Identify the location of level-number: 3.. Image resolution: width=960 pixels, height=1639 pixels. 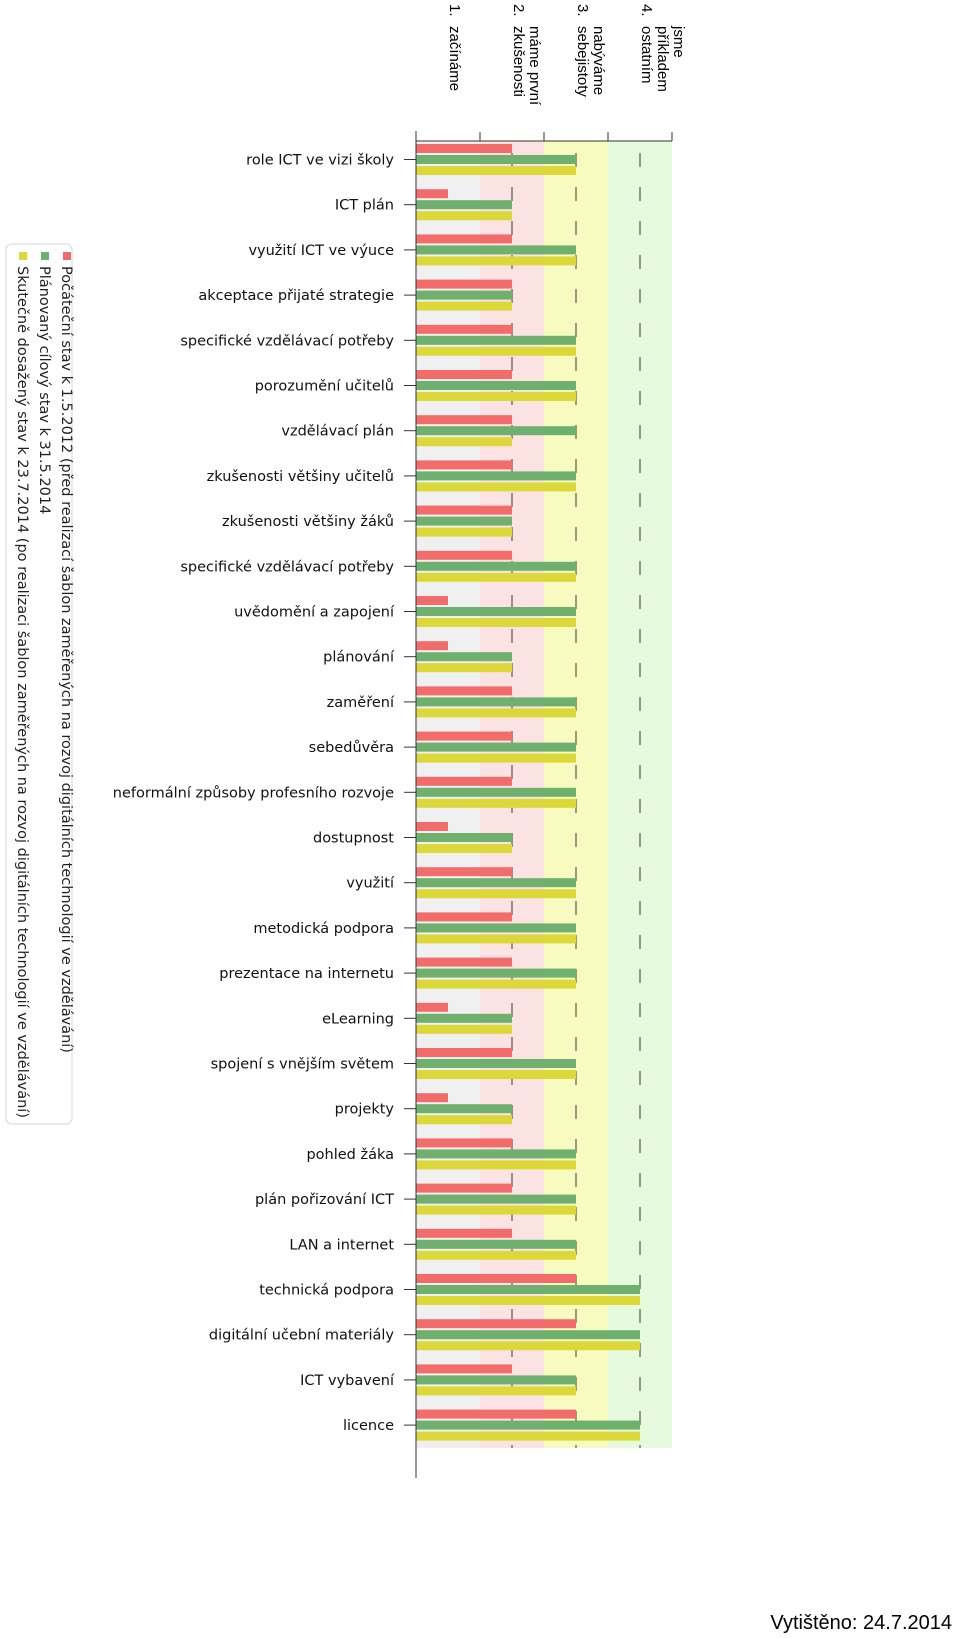
(582, 10).